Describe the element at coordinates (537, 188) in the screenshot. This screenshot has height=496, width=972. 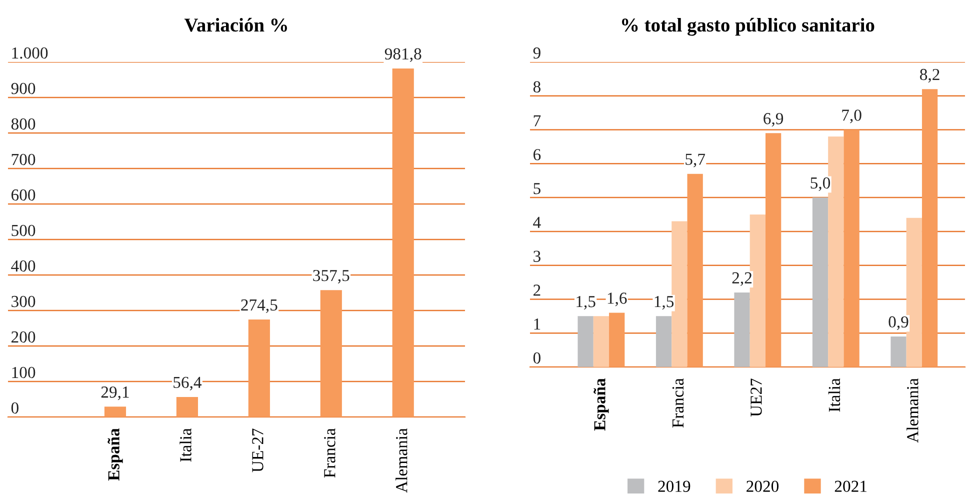
I see `y-tick-label: 5` at that location.